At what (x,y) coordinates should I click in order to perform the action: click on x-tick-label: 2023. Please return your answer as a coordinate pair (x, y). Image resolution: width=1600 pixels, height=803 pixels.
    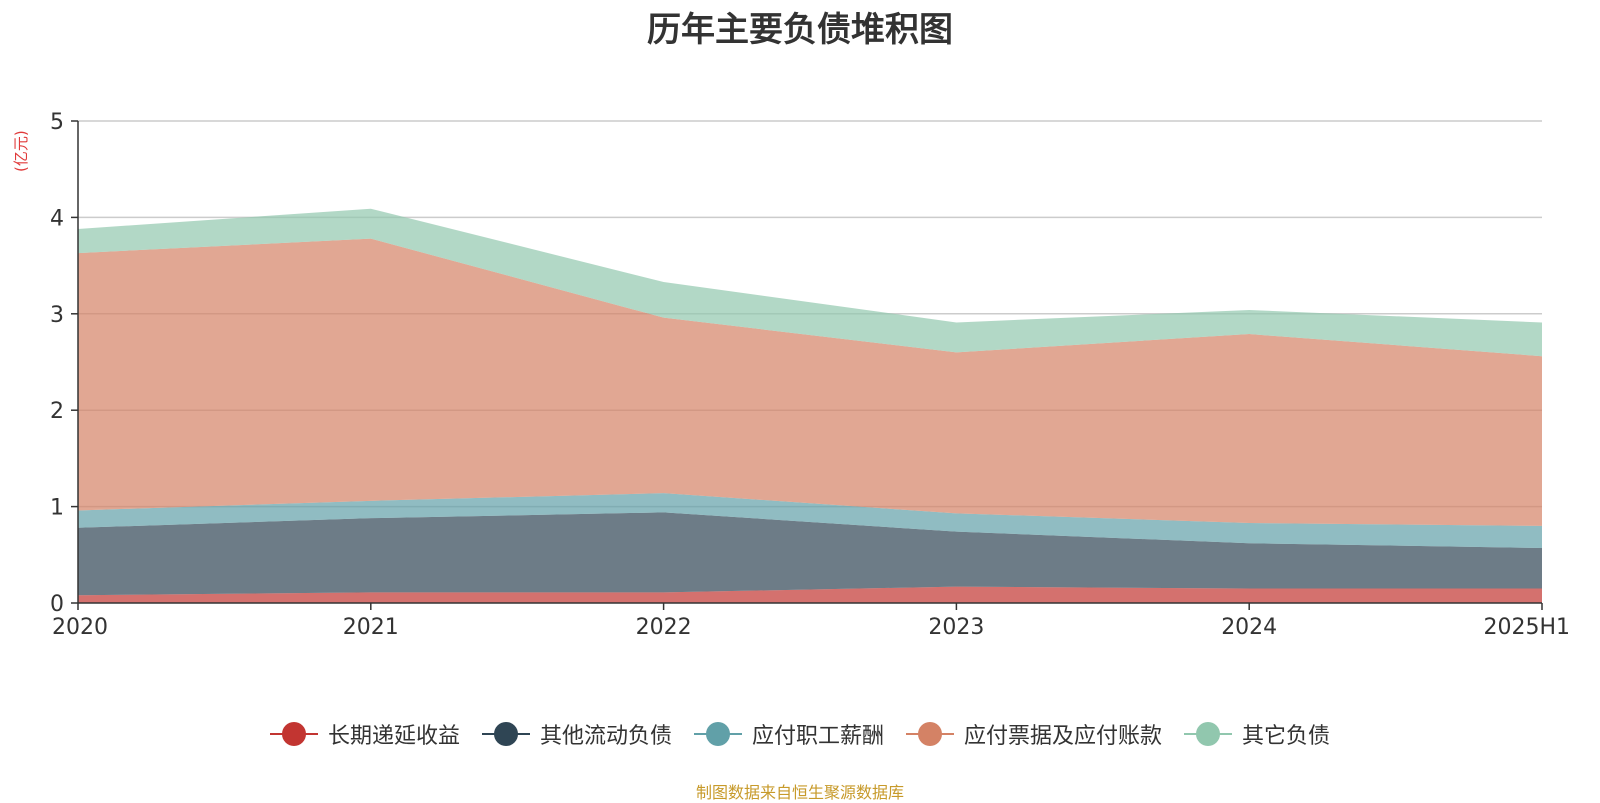
    Looking at the image, I should click on (956, 627).